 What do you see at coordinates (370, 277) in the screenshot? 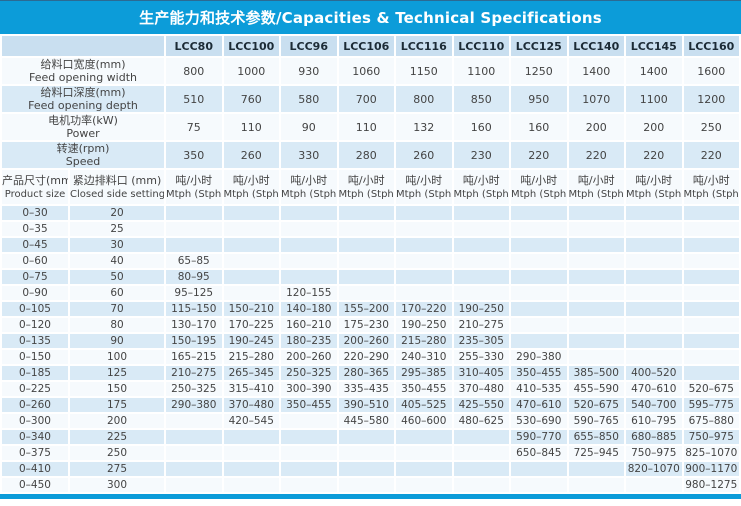
I see `capacity-row: 0–75 50 80–95` at bounding box center [370, 277].